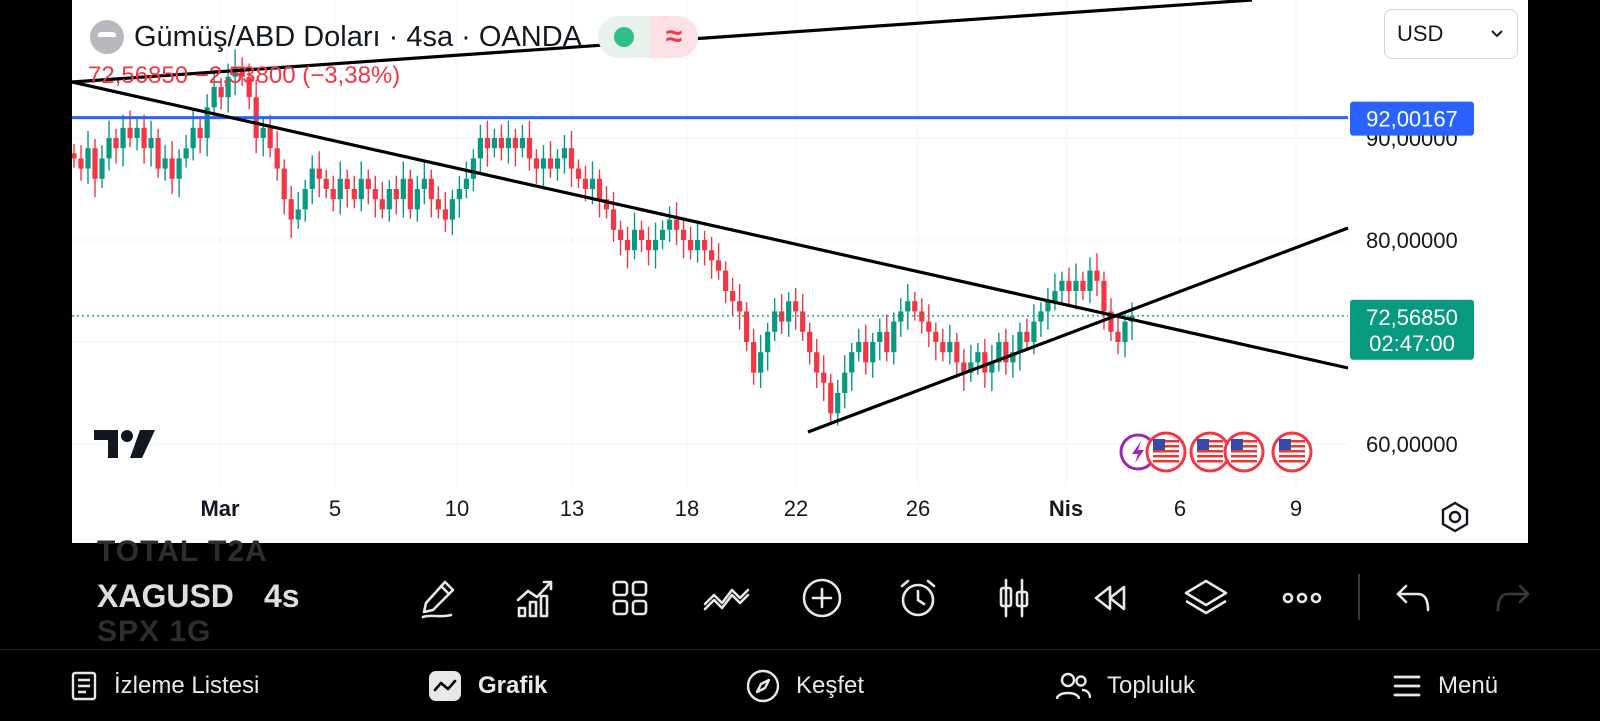 The image size is (1600, 721). What do you see at coordinates (805, 685) in the screenshot?
I see `nav-explore: Keşfet` at bounding box center [805, 685].